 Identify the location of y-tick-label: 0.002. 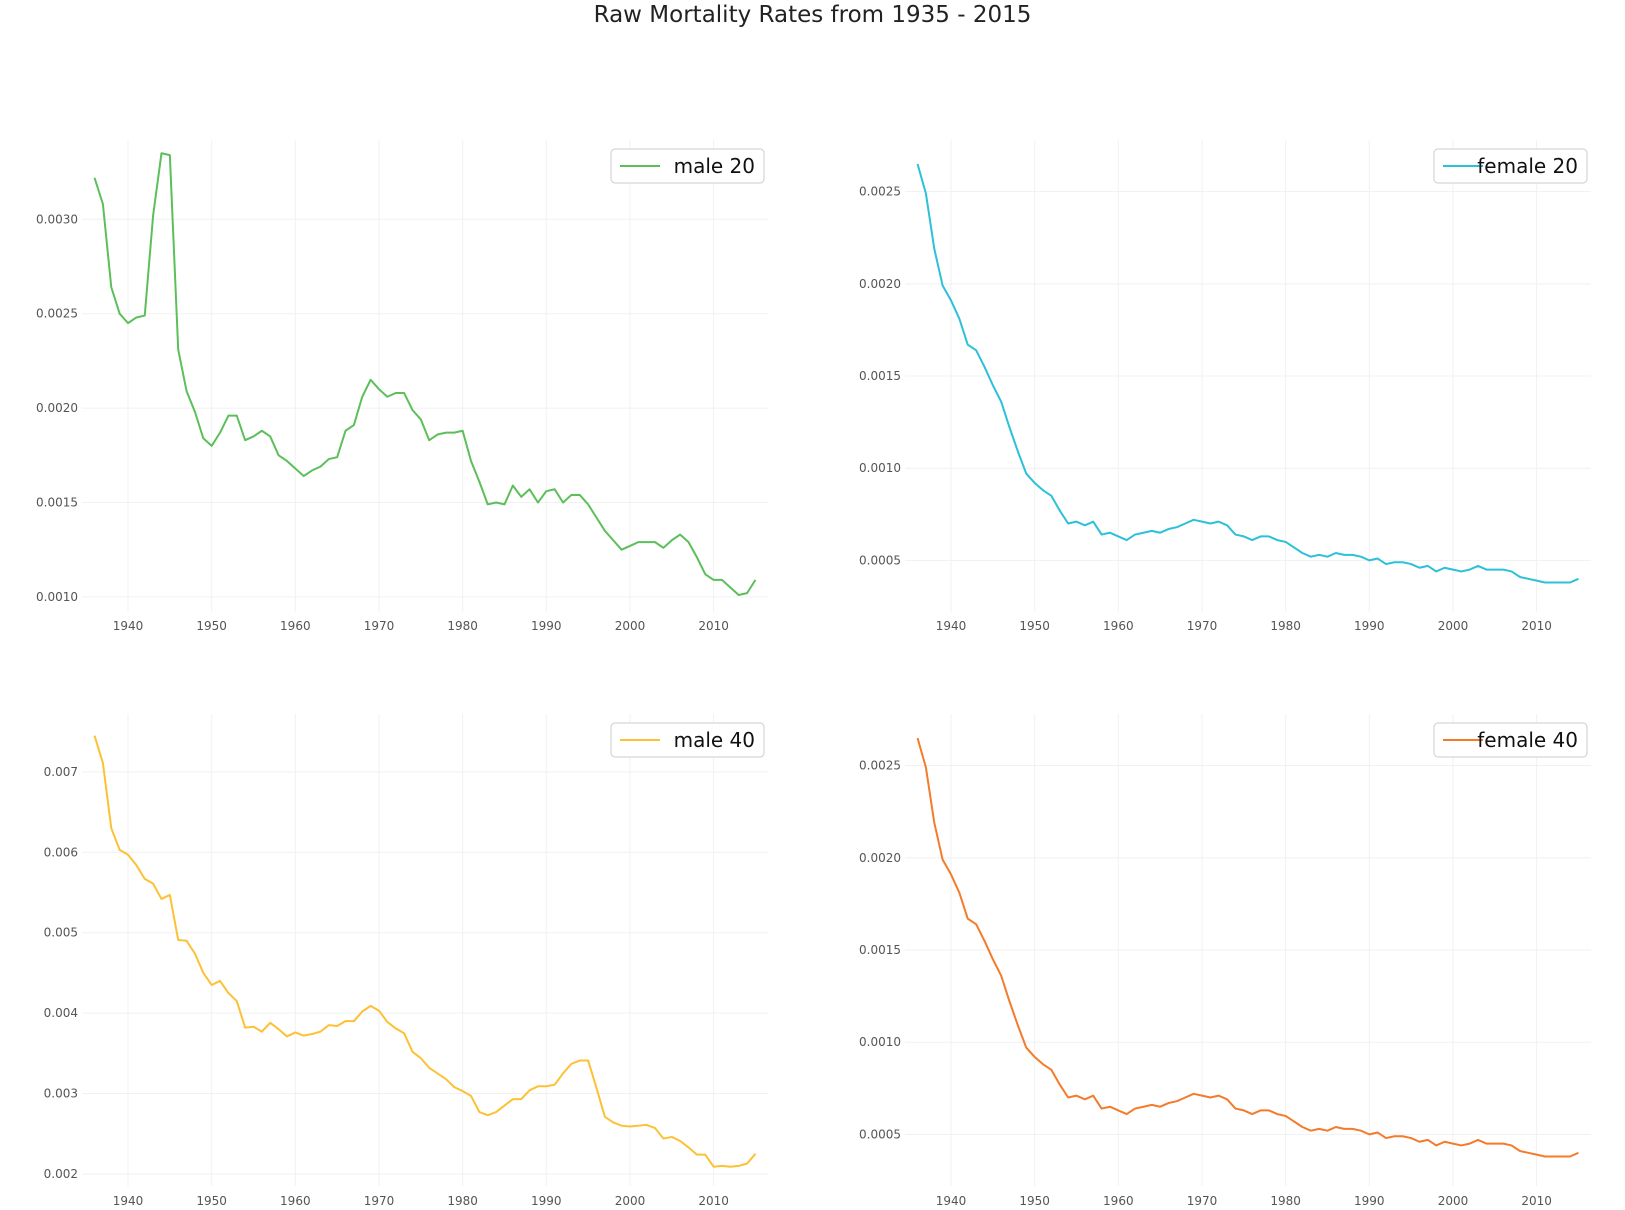
(61, 1174).